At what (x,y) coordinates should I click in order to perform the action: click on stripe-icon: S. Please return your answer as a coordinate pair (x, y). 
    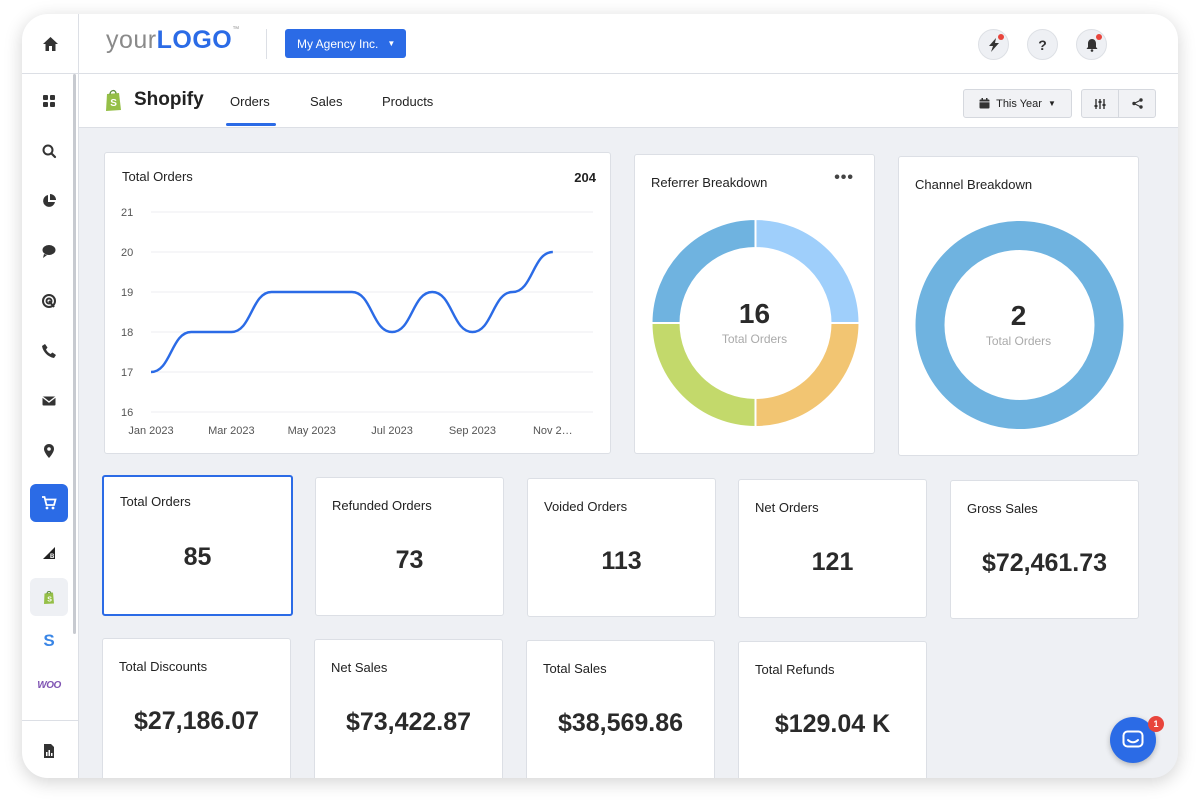
    Looking at the image, I should click on (49, 640).